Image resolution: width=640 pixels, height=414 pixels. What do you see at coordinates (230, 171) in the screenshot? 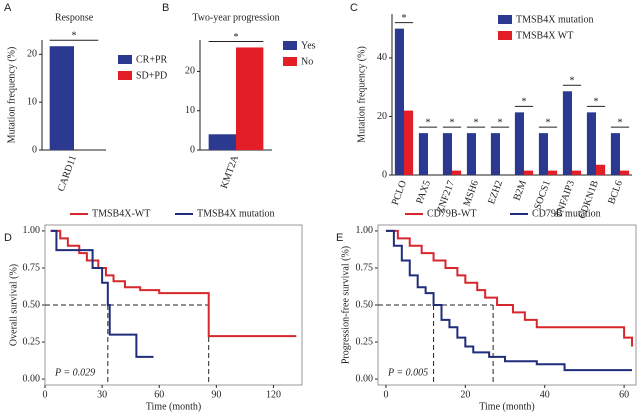
I see `x-tick-label: KMT2A` at bounding box center [230, 171].